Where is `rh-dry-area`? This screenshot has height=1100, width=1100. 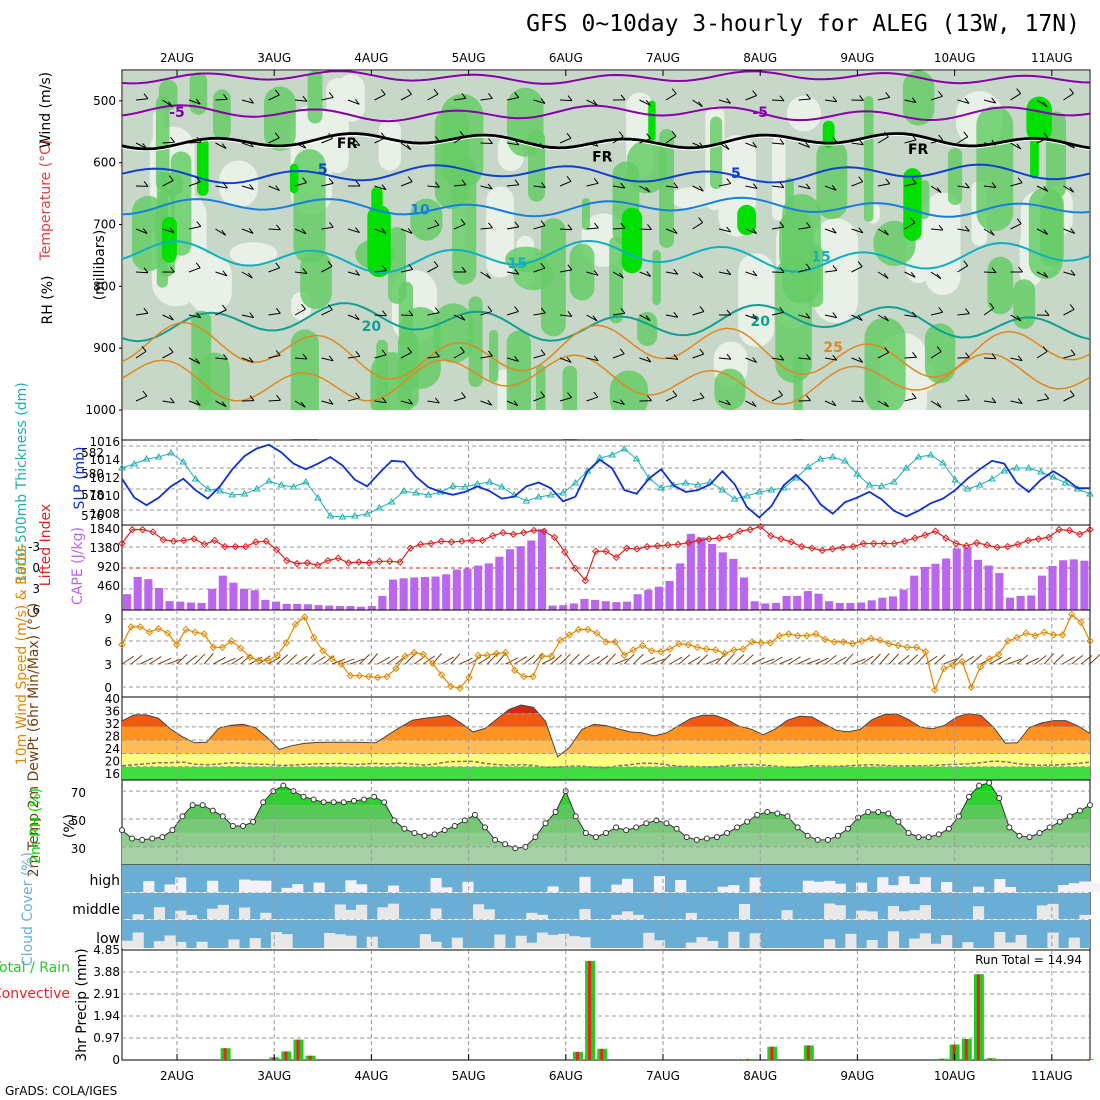
rh-dry-area is located at coordinates (503, 395).